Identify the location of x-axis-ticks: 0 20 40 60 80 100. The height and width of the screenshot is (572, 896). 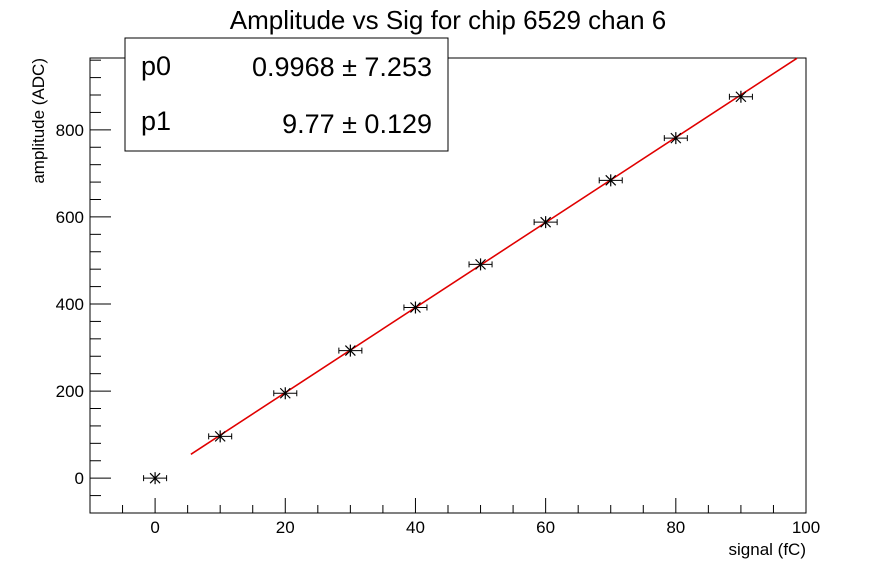
(454, 517).